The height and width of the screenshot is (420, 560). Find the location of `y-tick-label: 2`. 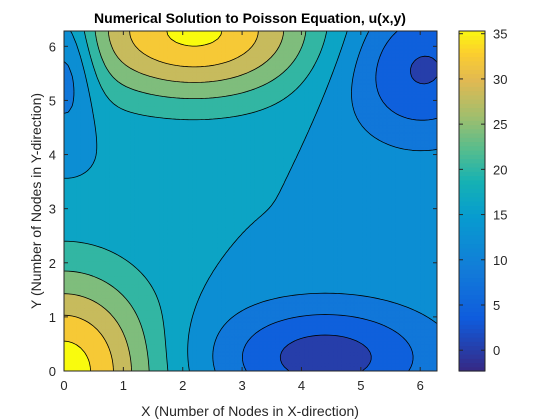

y-tick-label: 2 is located at coordinates (52, 263).